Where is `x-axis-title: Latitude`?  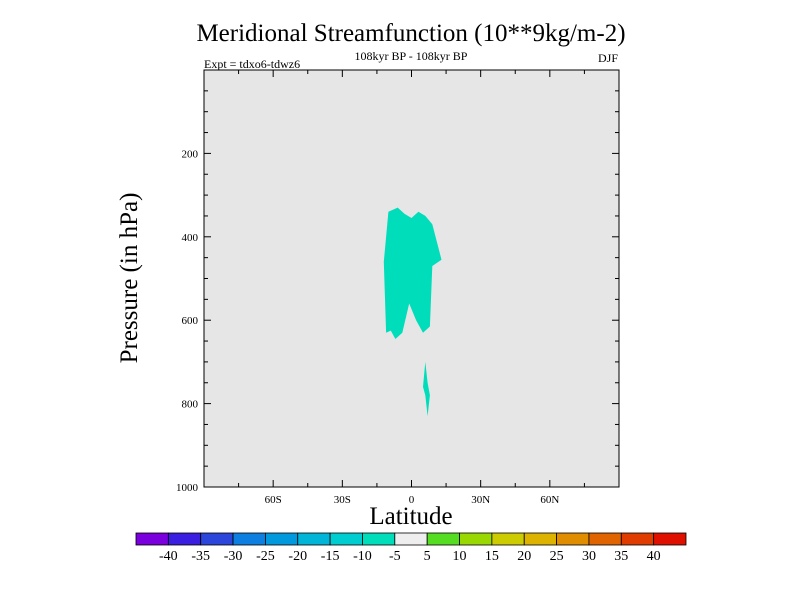
x-axis-title: Latitude is located at coordinates (410, 516).